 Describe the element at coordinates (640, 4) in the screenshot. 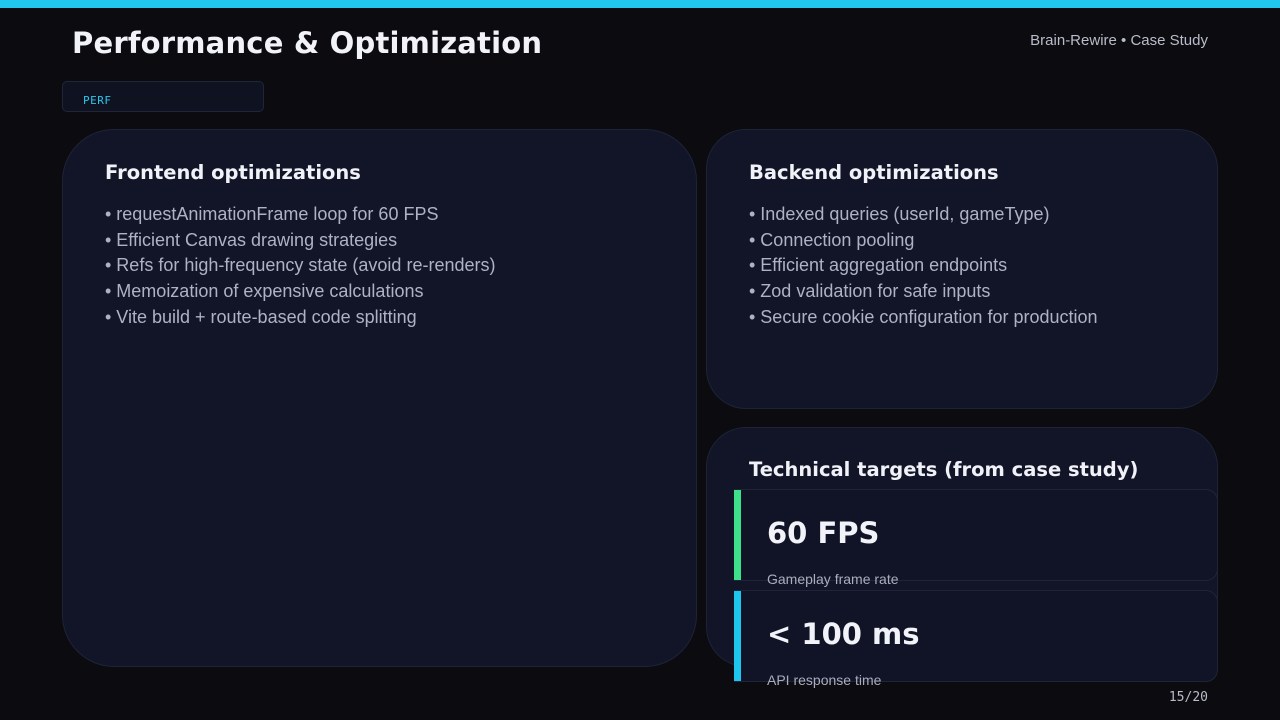

I see `top-accent-bar` at that location.